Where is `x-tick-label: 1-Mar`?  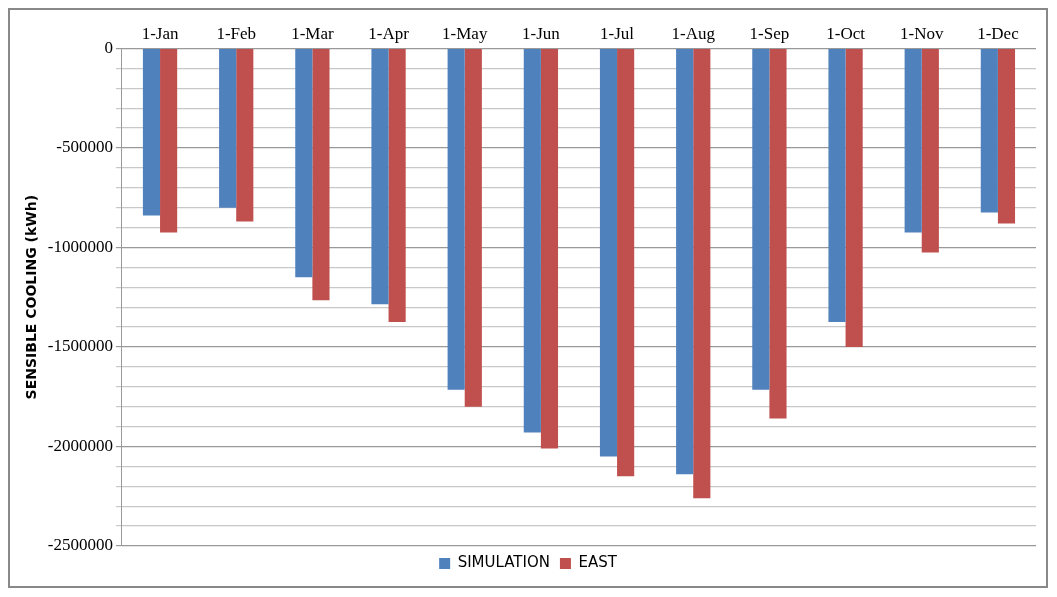
x-tick-label: 1-Mar is located at coordinates (312, 33).